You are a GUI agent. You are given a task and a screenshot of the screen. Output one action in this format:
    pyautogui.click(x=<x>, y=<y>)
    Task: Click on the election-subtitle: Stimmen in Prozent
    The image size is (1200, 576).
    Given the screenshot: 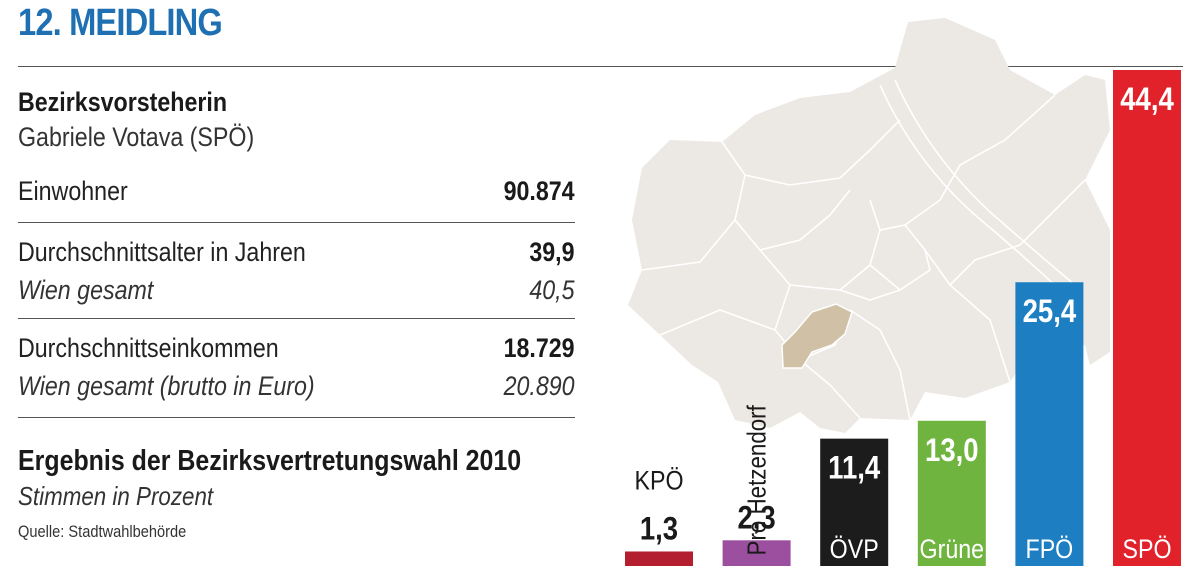 What is the action you would take?
    pyautogui.click(x=116, y=496)
    